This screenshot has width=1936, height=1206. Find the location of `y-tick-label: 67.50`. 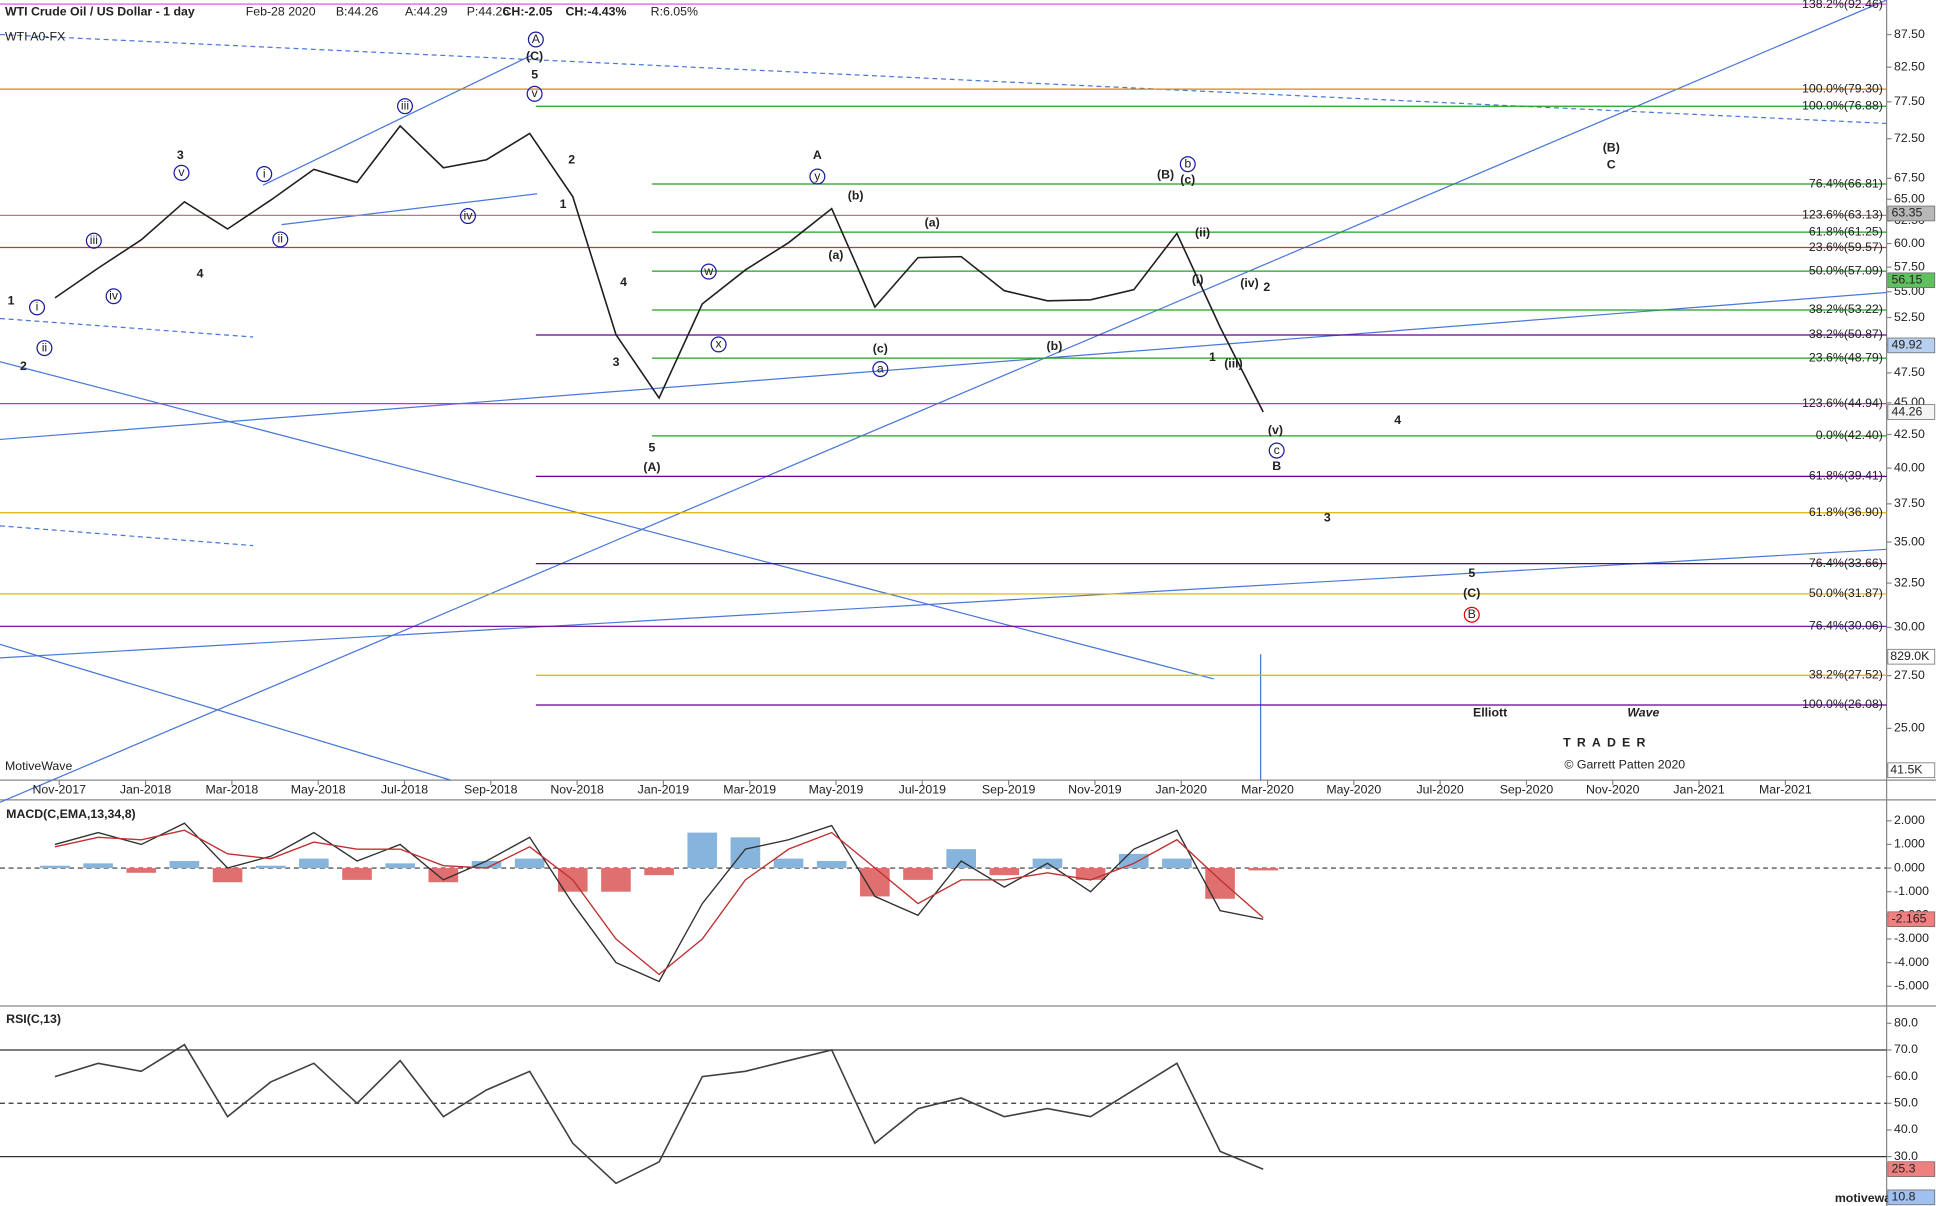

y-tick-label: 67.50 is located at coordinates (1909, 178).